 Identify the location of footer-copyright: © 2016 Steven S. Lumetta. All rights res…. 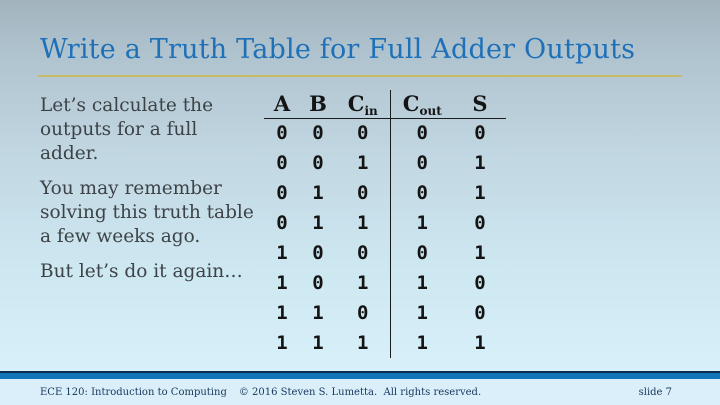
(360, 392).